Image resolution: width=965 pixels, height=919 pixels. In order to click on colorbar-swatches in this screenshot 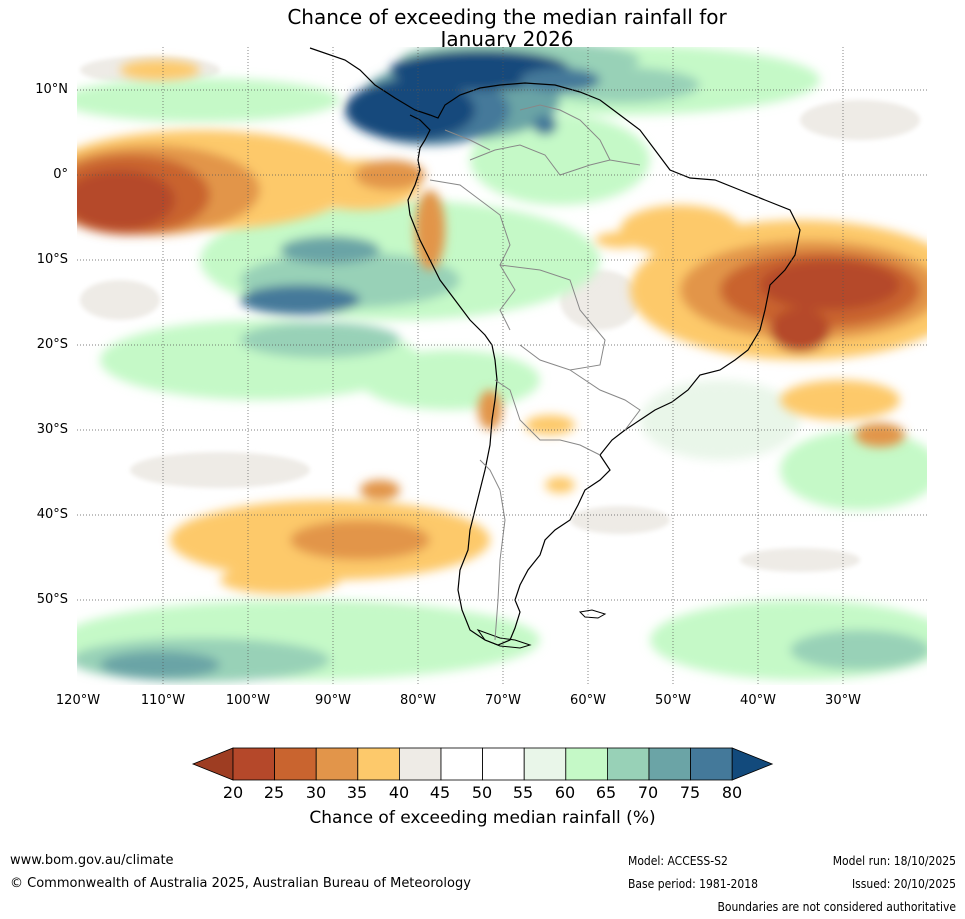, I will do `click(482, 764)`.